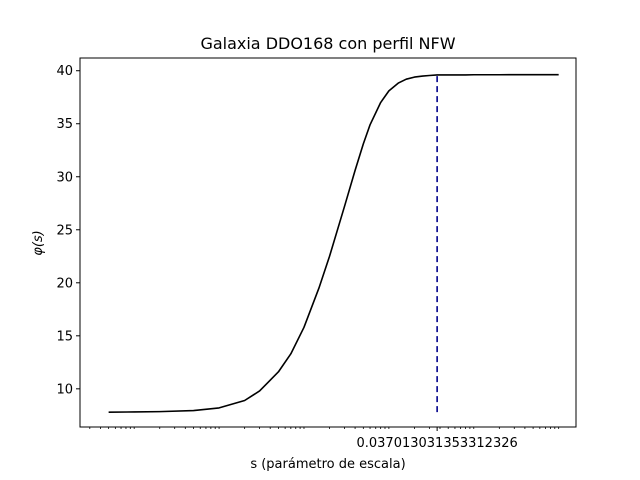  What do you see at coordinates (327, 464) in the screenshot?
I see `x-axis-label: s (parámetro de escala)` at bounding box center [327, 464].